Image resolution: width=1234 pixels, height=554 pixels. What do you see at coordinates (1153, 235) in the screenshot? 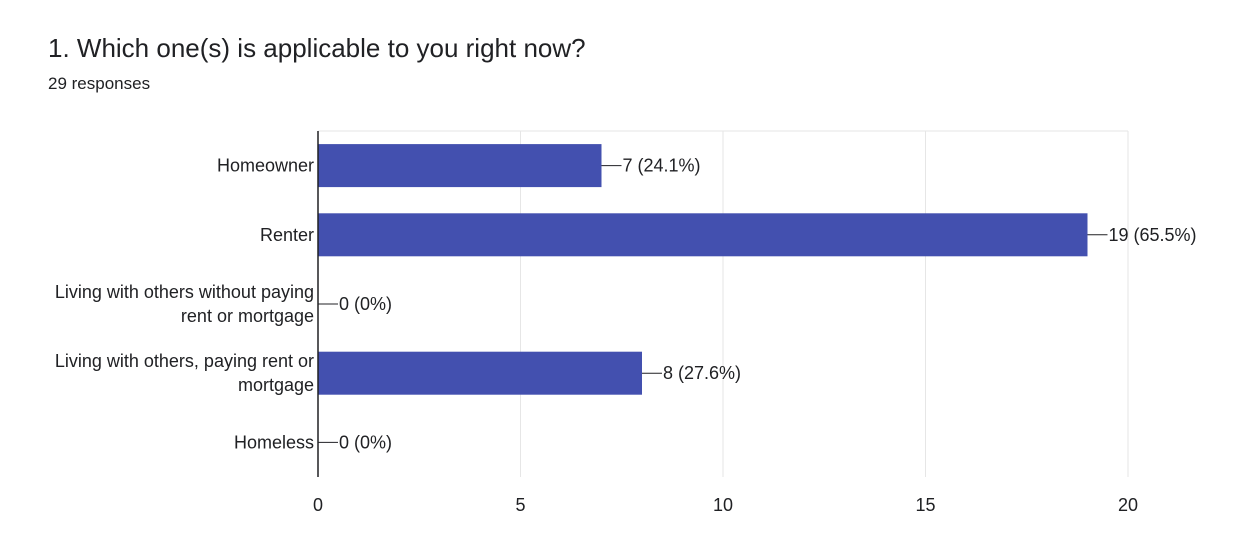
I see `value-label: 19 (65.5%)` at bounding box center [1153, 235].